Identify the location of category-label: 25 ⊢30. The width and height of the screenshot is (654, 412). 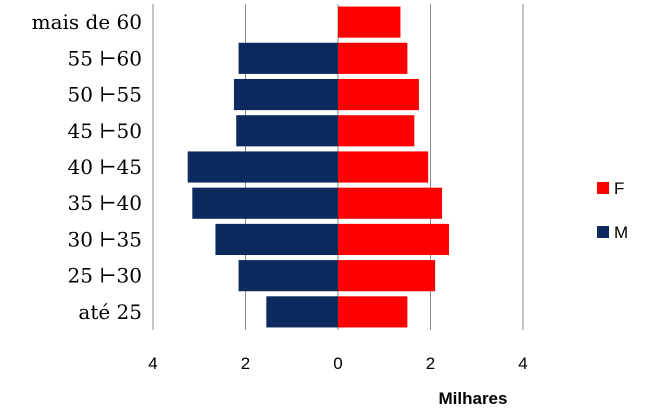
(105, 276).